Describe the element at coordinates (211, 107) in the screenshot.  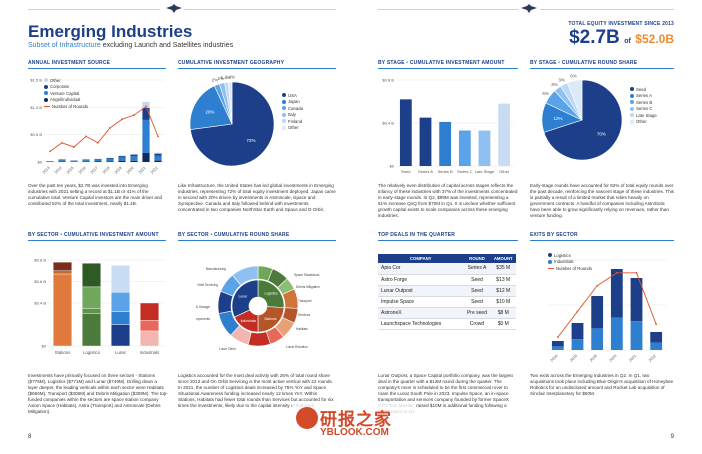
I see `geo-slice` at that location.